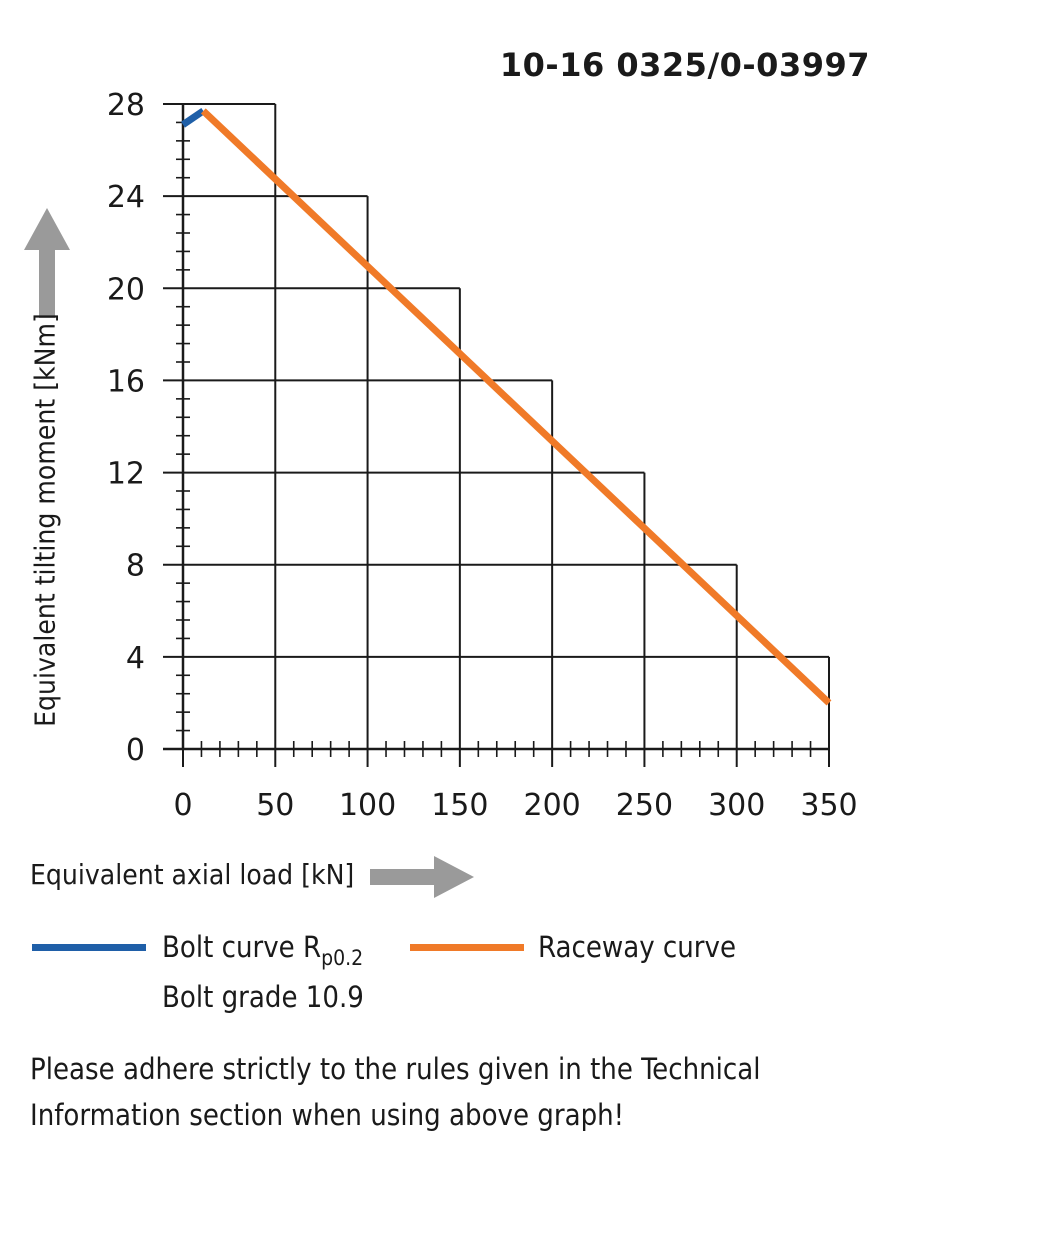  Describe the element at coordinates (736, 805) in the screenshot. I see `x-tick-label: 300` at that location.